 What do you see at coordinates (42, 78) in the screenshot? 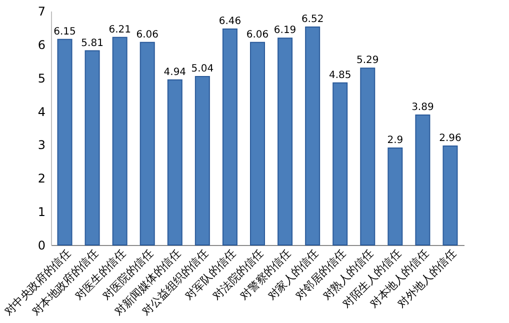
I see `y-tick-label: 5` at bounding box center [42, 78].